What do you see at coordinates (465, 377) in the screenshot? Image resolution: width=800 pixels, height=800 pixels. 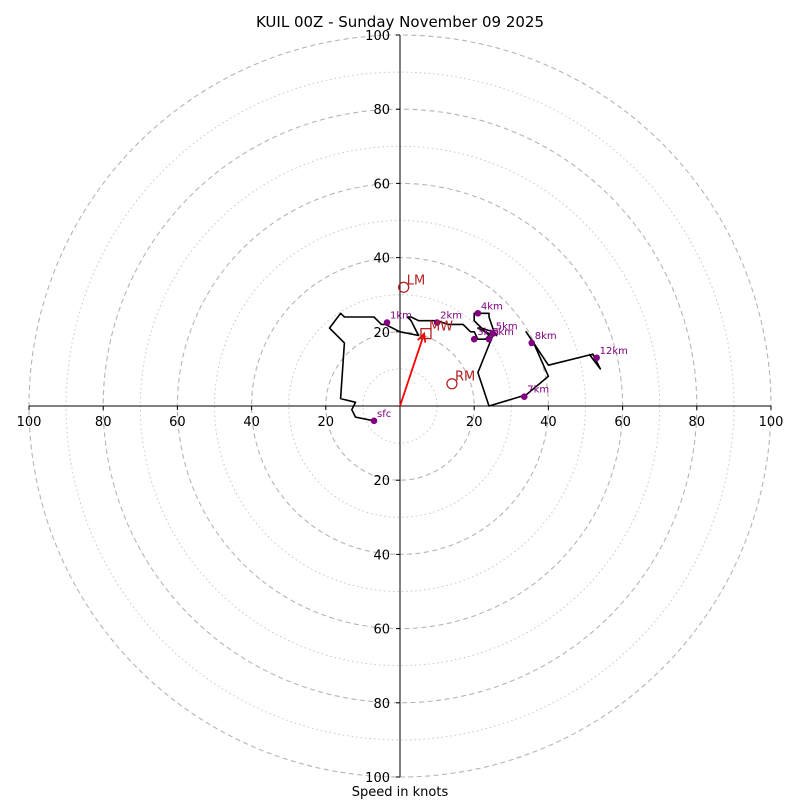 I see `storm-label-rm: RM` at bounding box center [465, 377].